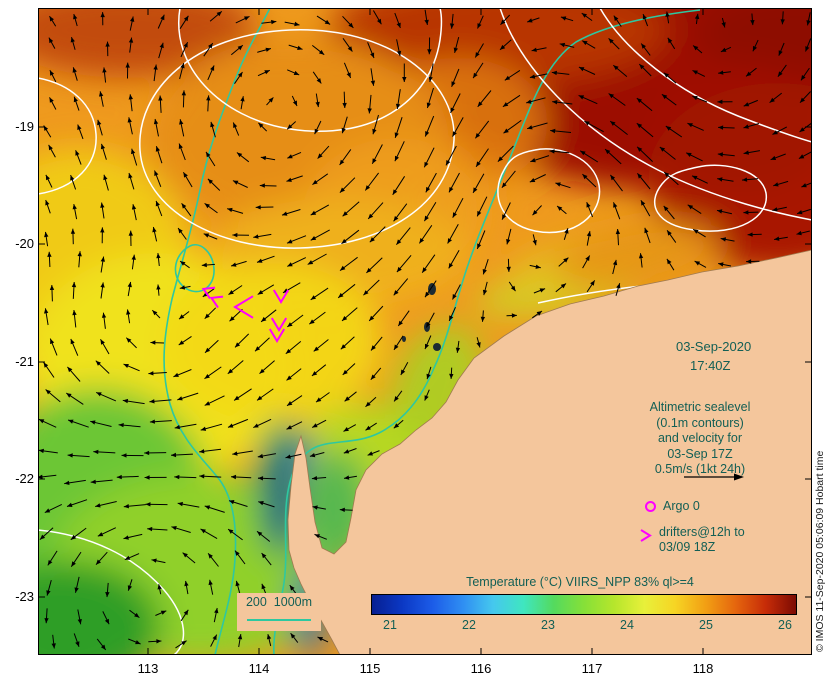 The image size is (840, 680). Describe the element at coordinates (714, 346) in the screenshot. I see `datetime-label: 03-Sep-2020` at that location.